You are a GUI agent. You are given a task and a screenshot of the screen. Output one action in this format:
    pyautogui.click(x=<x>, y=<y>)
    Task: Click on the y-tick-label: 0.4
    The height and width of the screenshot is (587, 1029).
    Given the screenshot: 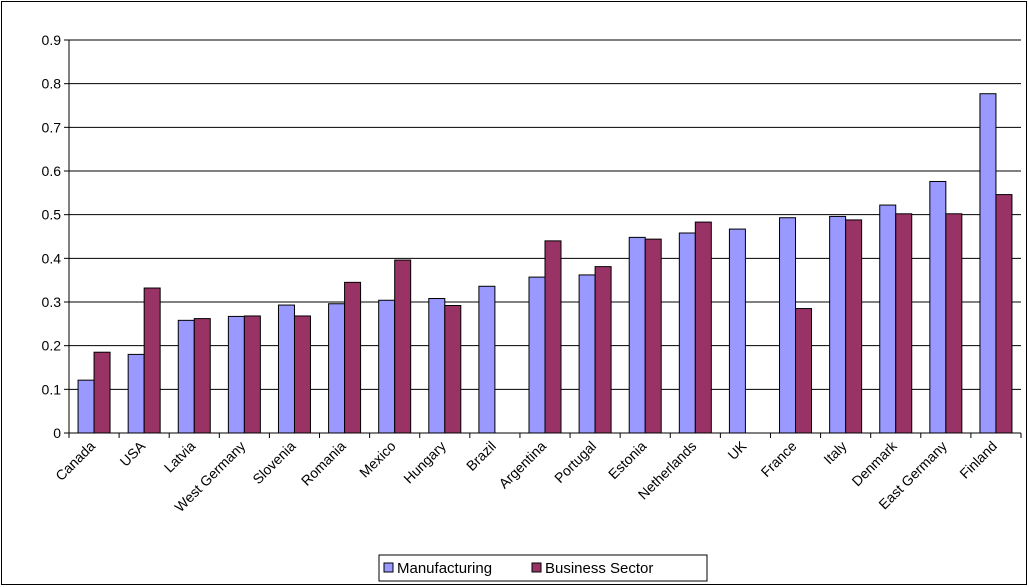 What is the action you would take?
    pyautogui.click(x=52, y=258)
    